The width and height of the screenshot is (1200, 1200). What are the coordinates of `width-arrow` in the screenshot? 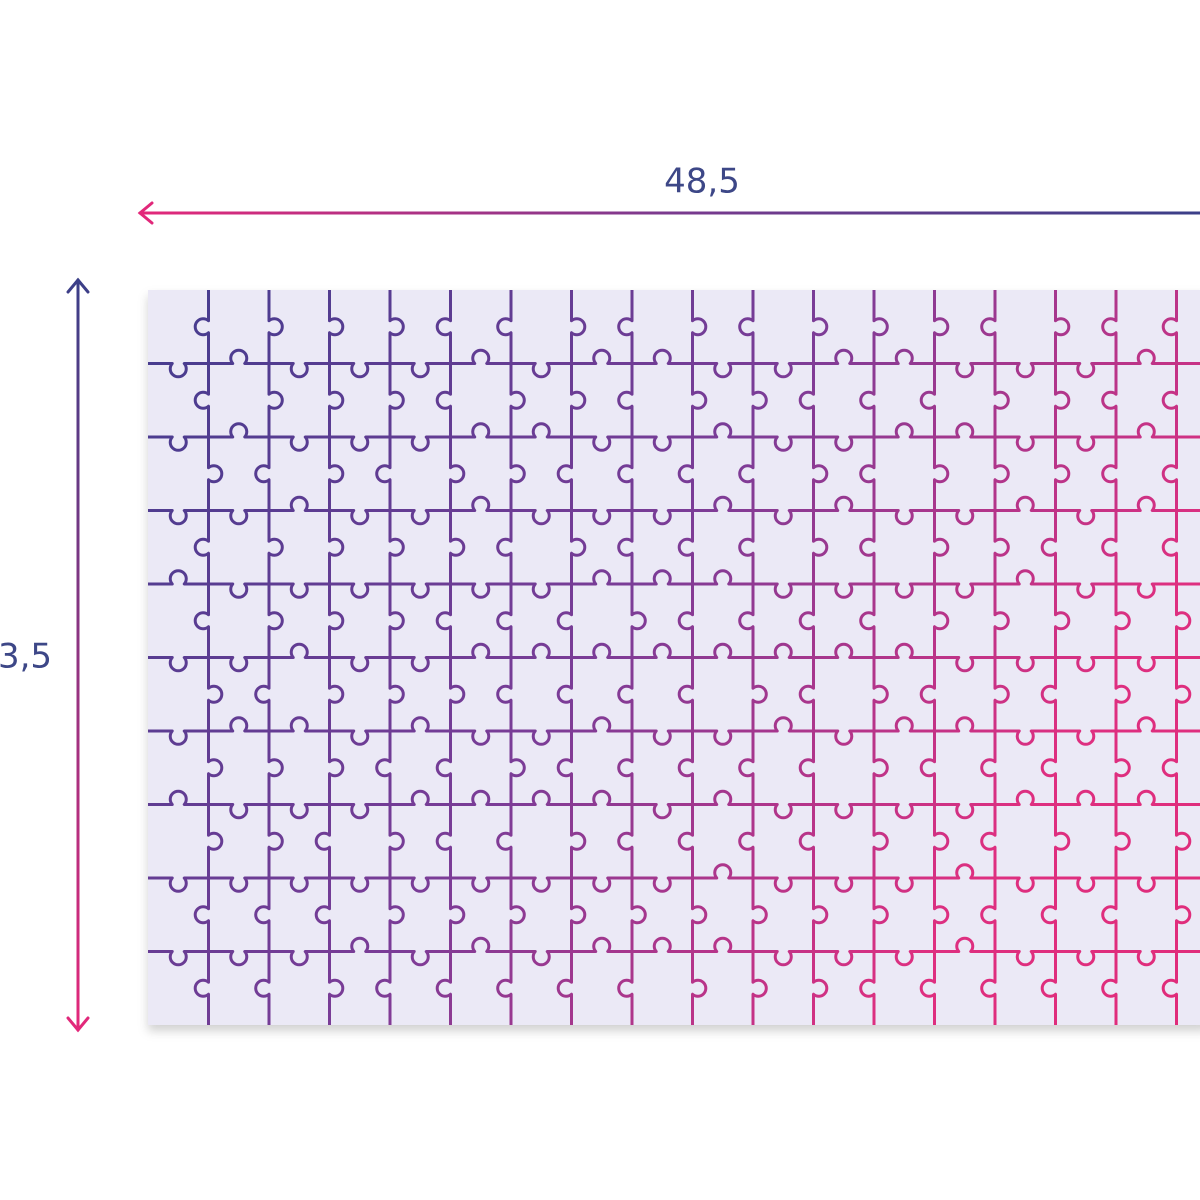 It's located at (668, 213).